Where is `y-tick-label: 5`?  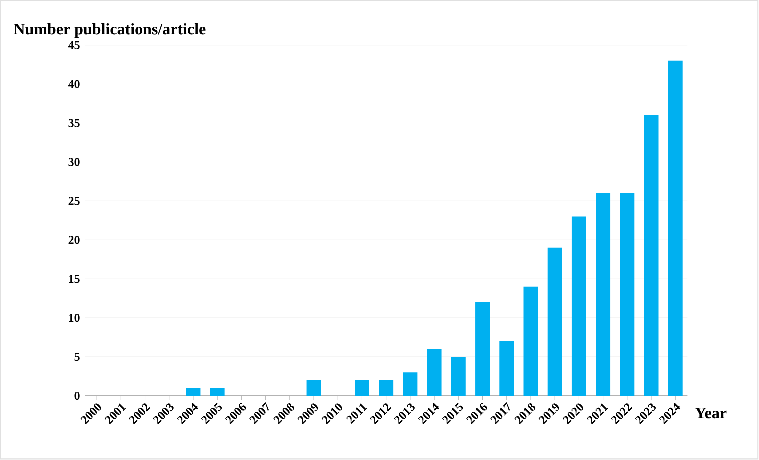 y-tick-label: 5 is located at coordinates (77, 357).